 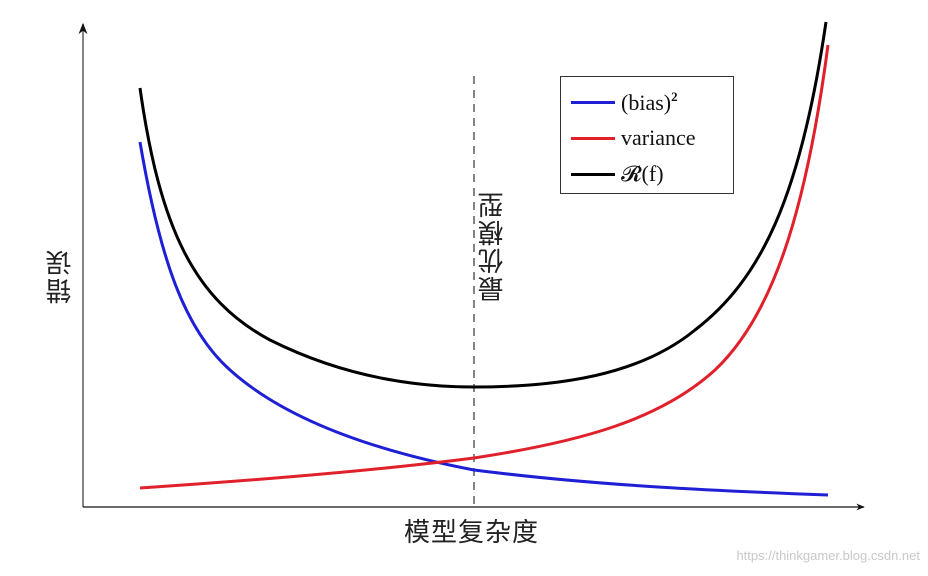 I want to click on legend-item-variance: variance, so click(x=633, y=138).